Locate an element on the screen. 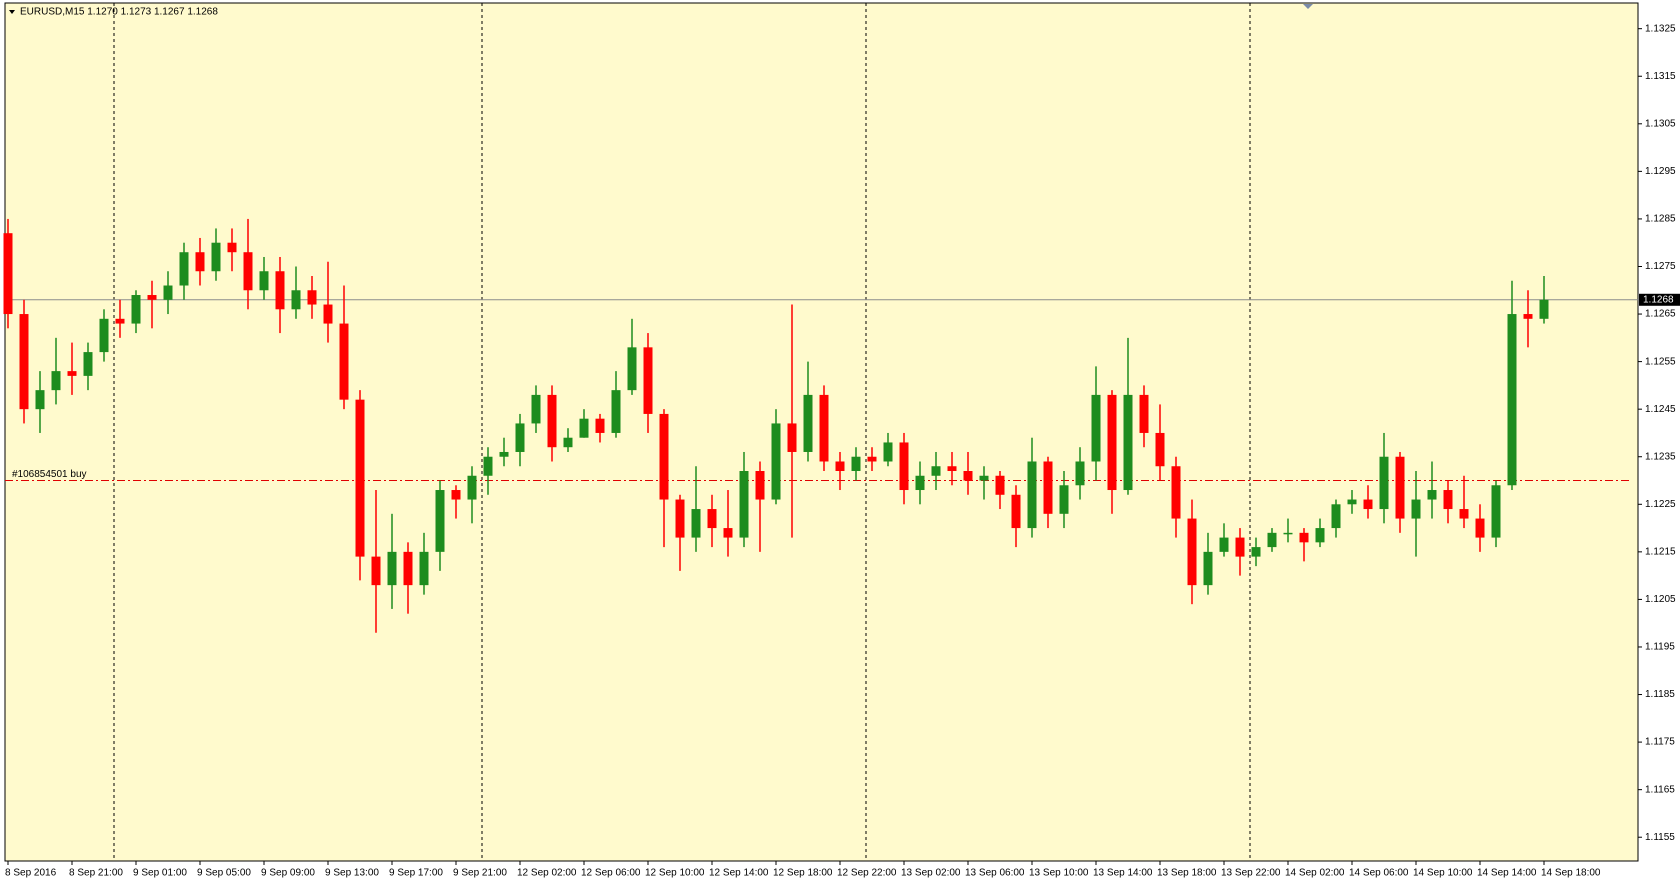  x-tick-label: 14 Sep 06:00 is located at coordinates (1379, 873).